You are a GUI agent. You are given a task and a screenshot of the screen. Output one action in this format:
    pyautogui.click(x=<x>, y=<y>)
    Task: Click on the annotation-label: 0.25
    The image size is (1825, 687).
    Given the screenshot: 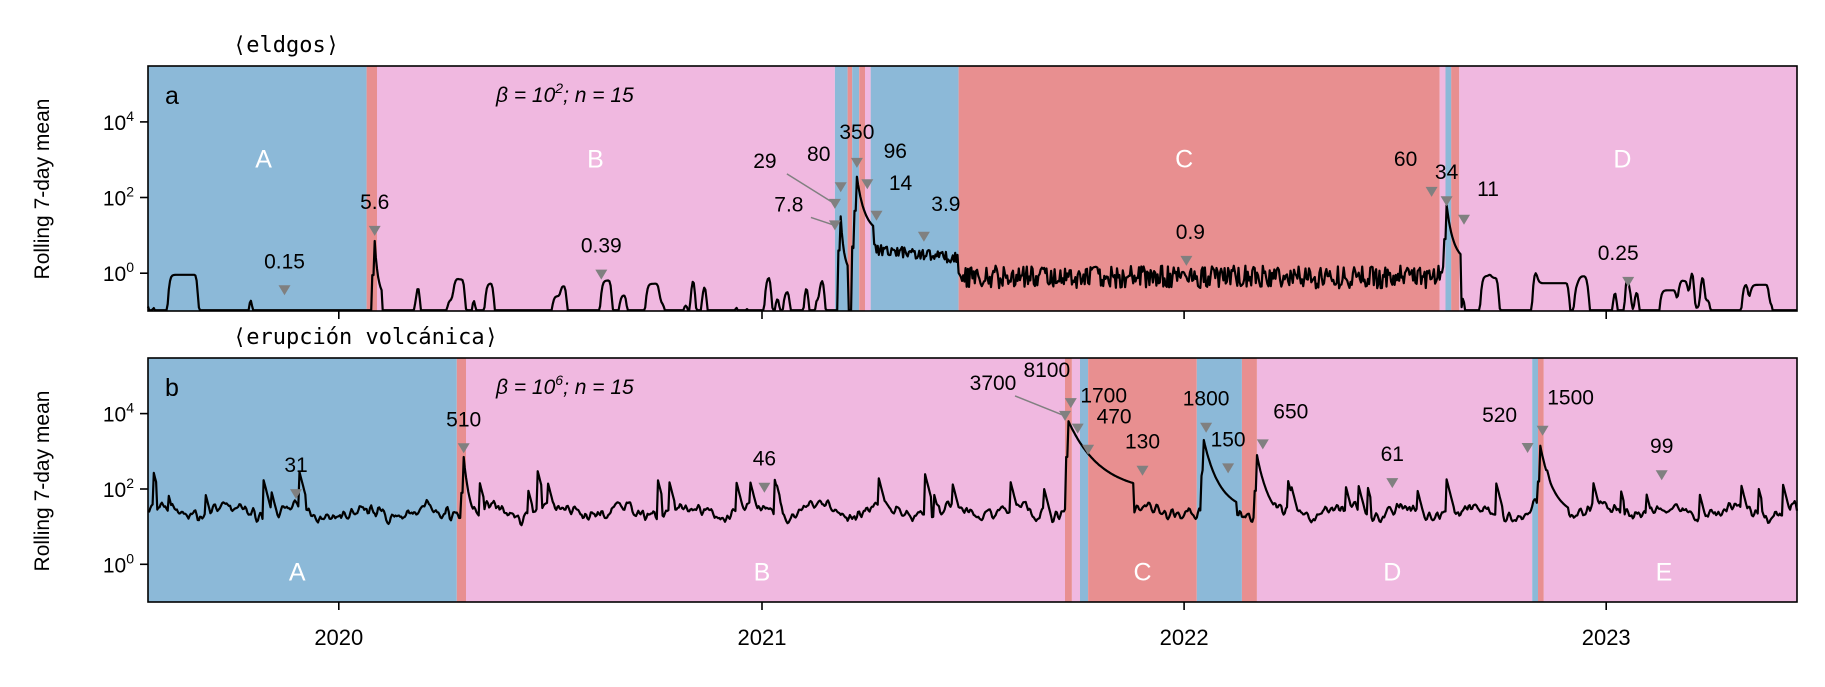 What is the action you would take?
    pyautogui.click(x=1618, y=253)
    